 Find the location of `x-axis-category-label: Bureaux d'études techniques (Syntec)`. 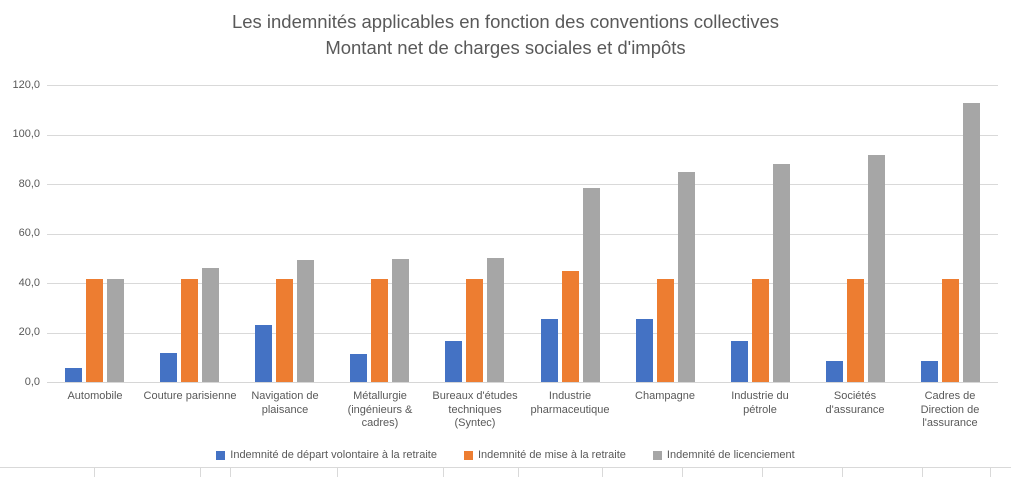

x-axis-category-label: Bureaux d'études techniques (Syntec) is located at coordinates (475, 409).